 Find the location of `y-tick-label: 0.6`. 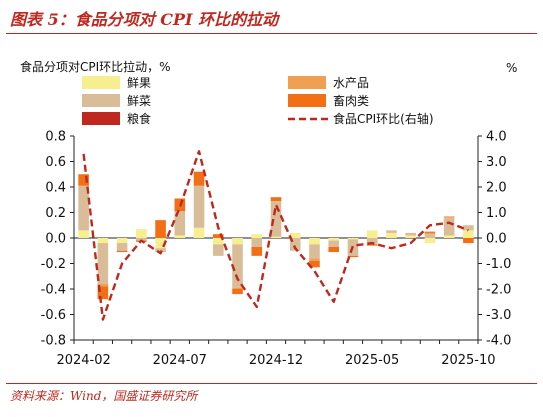

y-tick-label: 0.6 is located at coordinates (55, 162).